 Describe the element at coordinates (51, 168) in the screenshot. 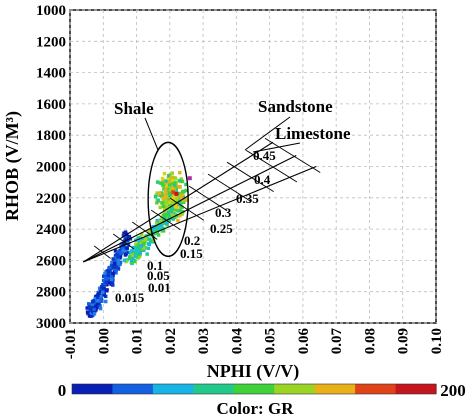

I see `y-tick-label: 2000` at that location.